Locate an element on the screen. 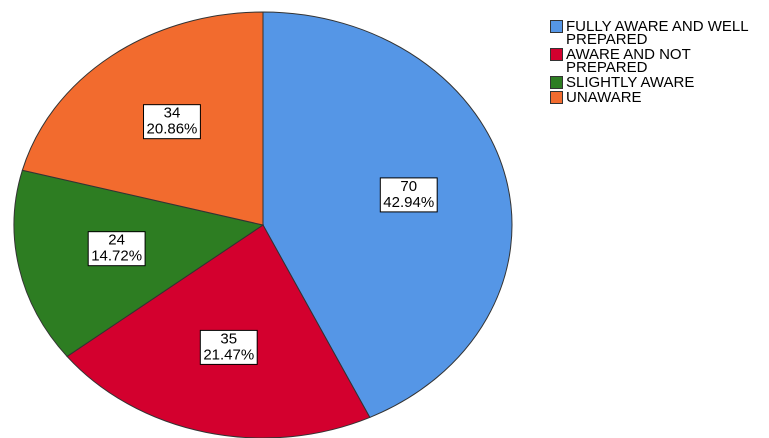  count-label: 24 is located at coordinates (116, 240).